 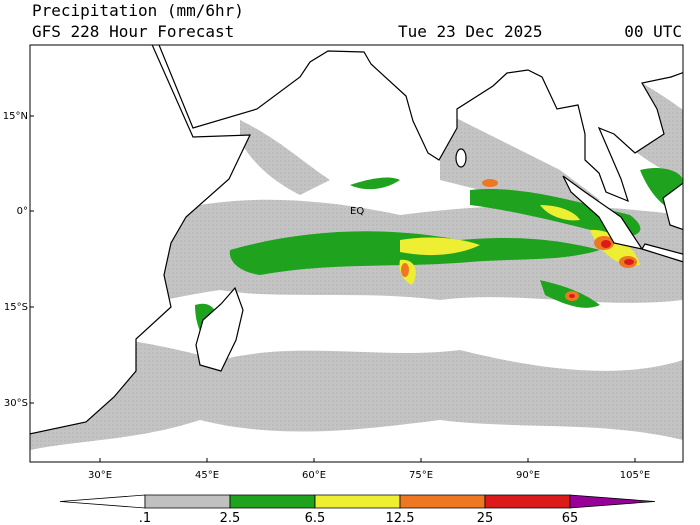 I want to click on lon-label: 75°E, so click(x=421, y=475).